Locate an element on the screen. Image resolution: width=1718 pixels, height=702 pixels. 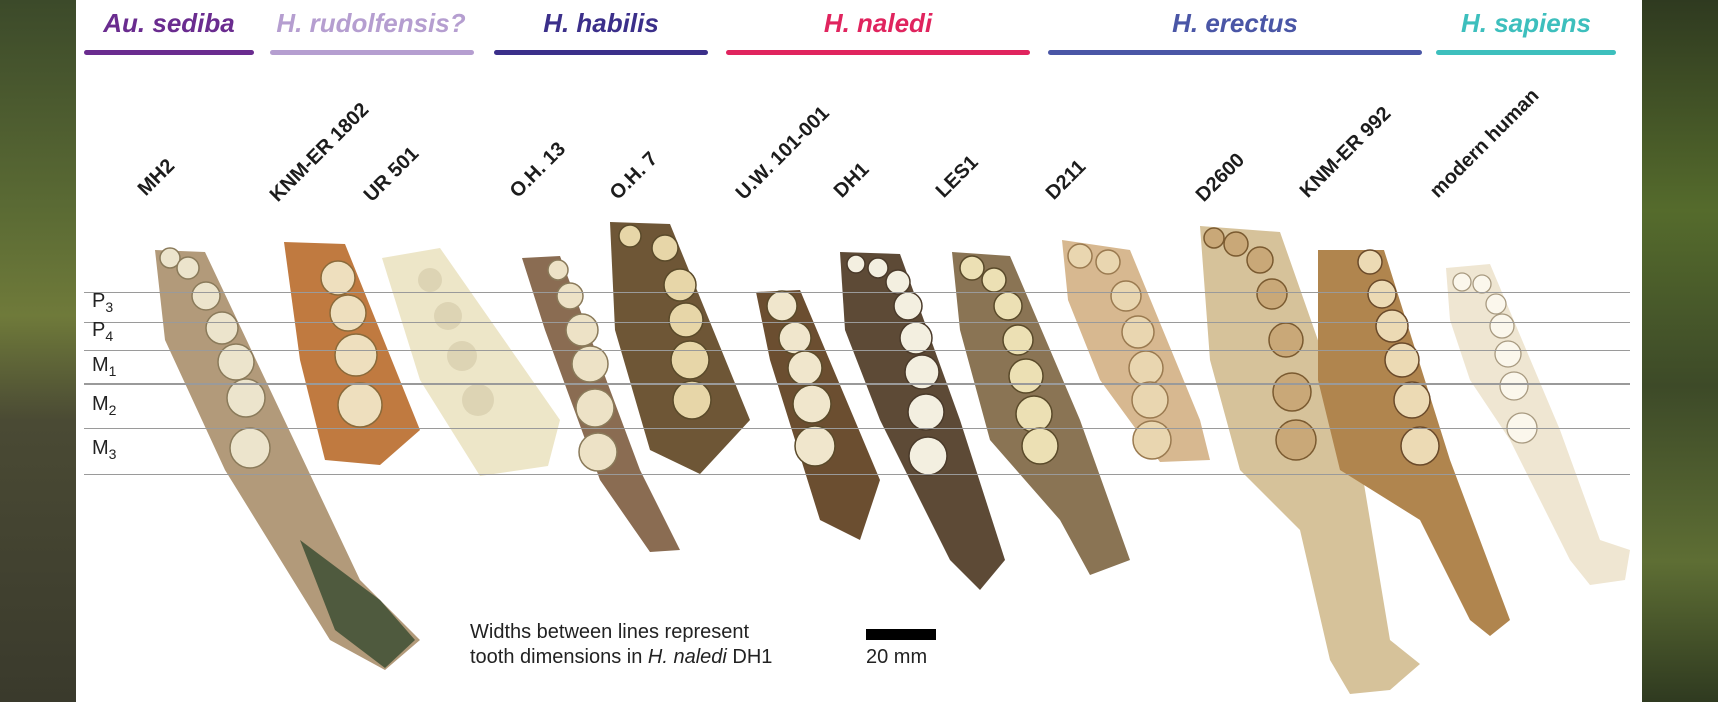
group-label-h-erectus: H. erectus is located at coordinates (1235, 23).